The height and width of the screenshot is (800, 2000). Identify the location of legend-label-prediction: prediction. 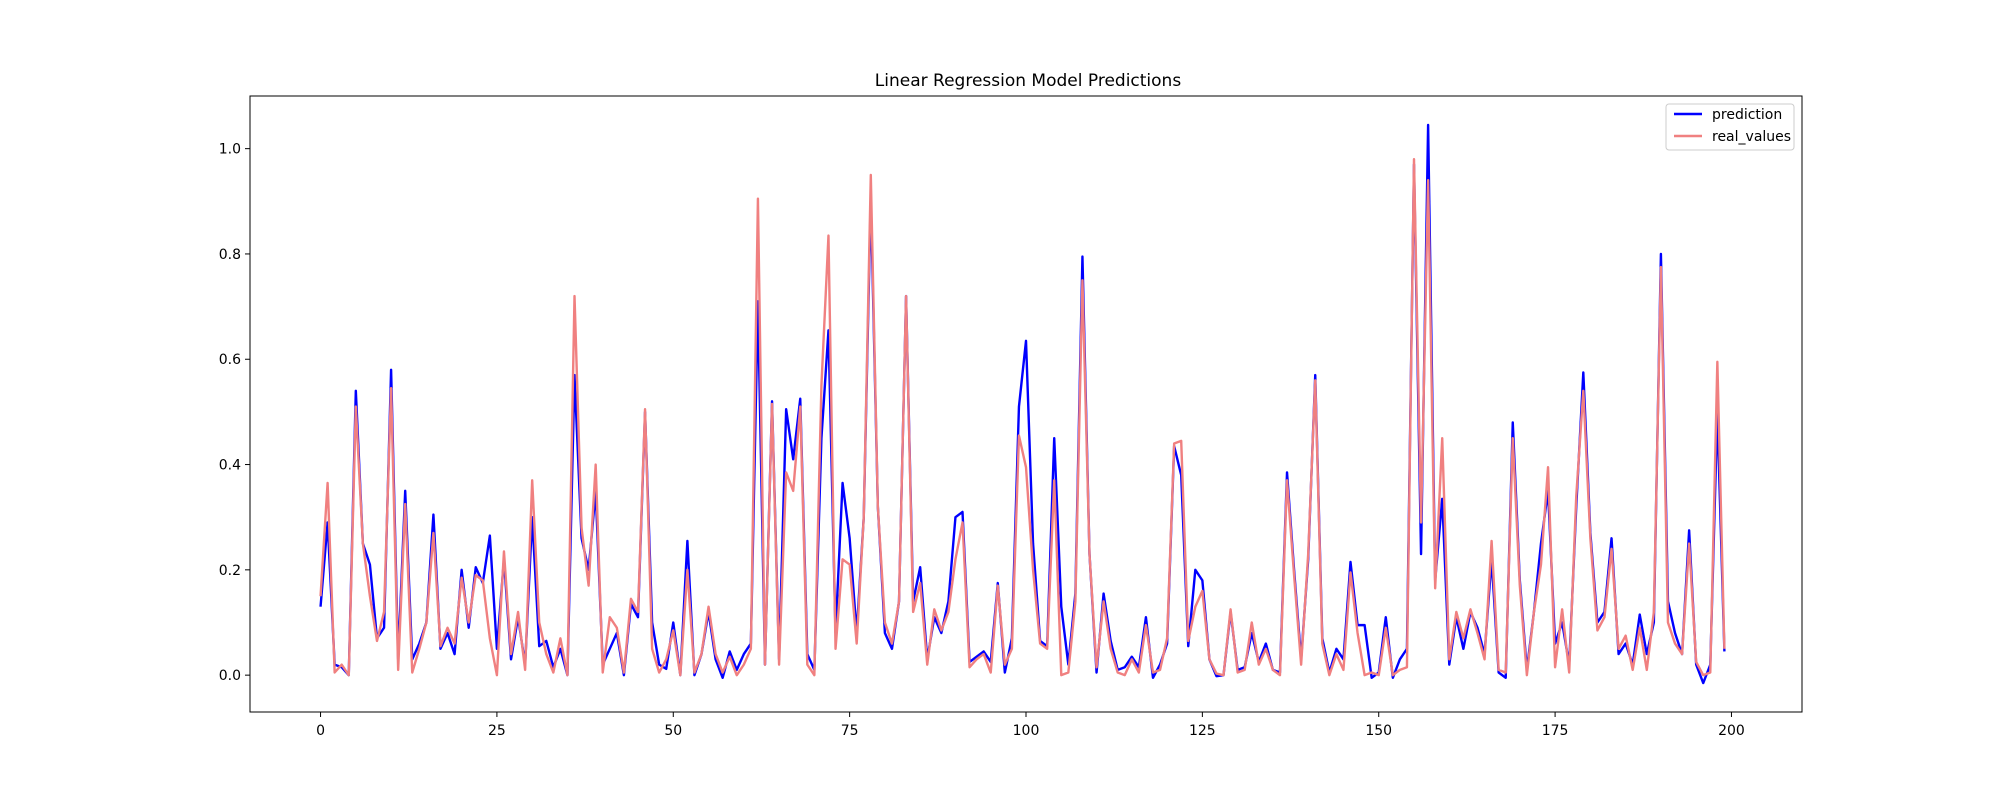
(1747, 115).